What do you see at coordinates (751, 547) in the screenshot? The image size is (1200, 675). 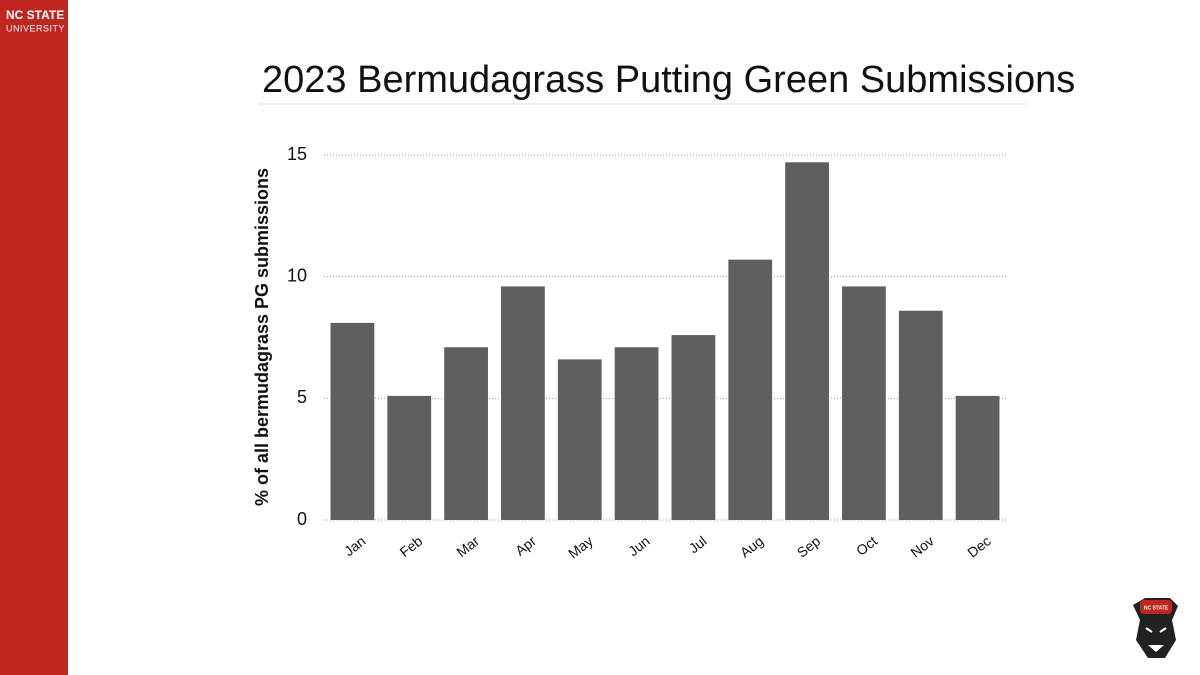 I see `x-tick-label: Aug` at bounding box center [751, 547].